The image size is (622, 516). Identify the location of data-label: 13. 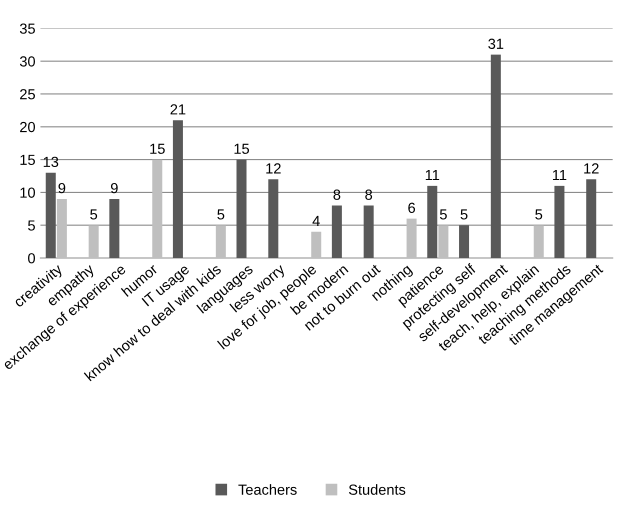
(51, 162).